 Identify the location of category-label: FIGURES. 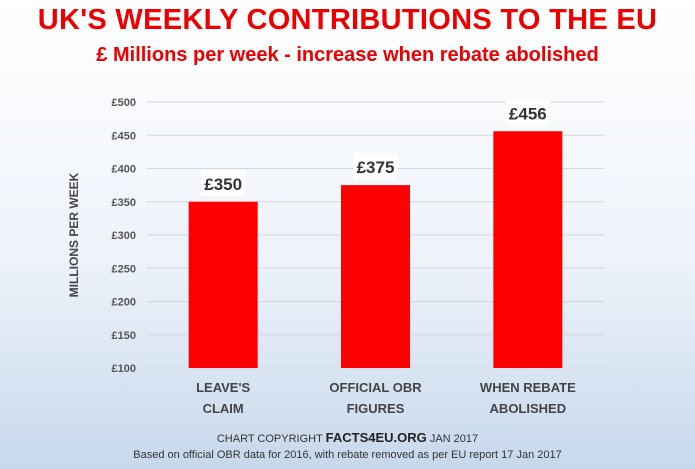
(376, 408).